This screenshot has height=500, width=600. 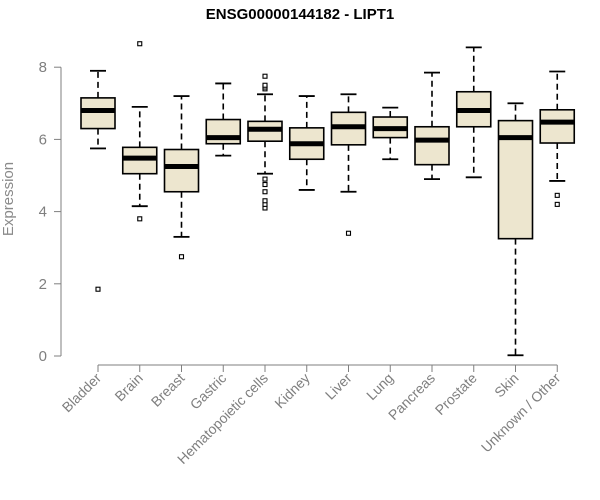 What do you see at coordinates (292, 391) in the screenshot?
I see `x-tick-label: Kidney` at bounding box center [292, 391].